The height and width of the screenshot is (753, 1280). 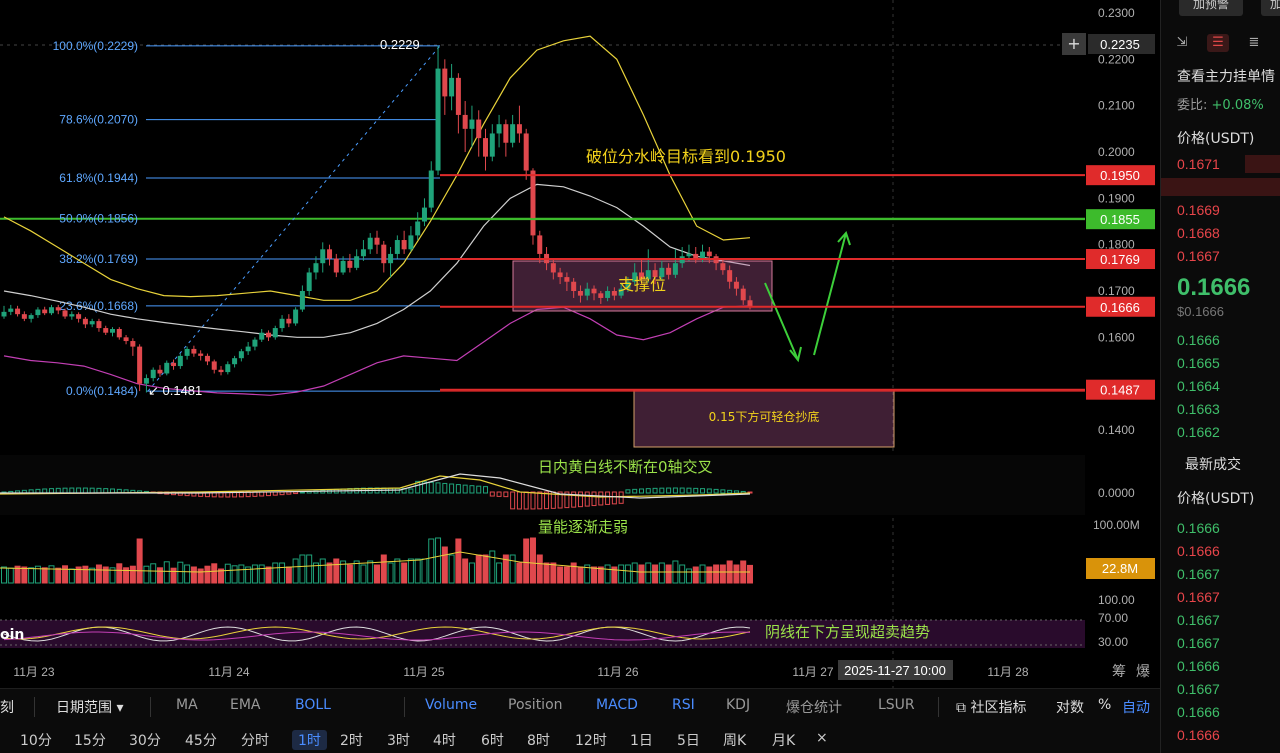 I want to click on crosshair-add-icon, so click(x=1074, y=44).